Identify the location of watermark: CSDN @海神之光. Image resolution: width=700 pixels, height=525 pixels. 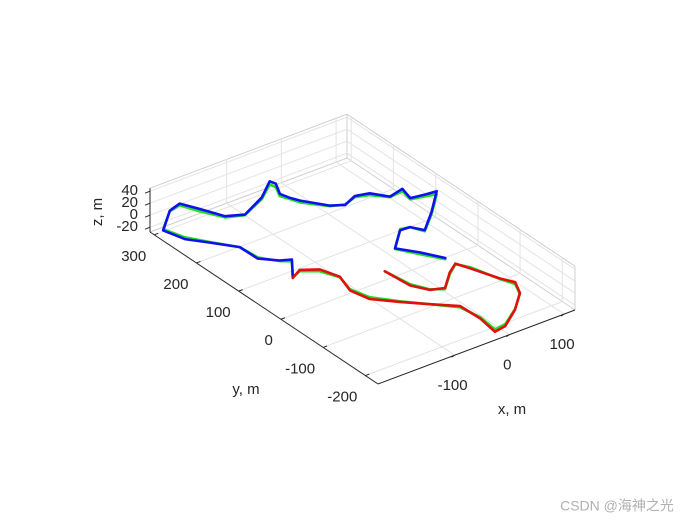
(617, 506).